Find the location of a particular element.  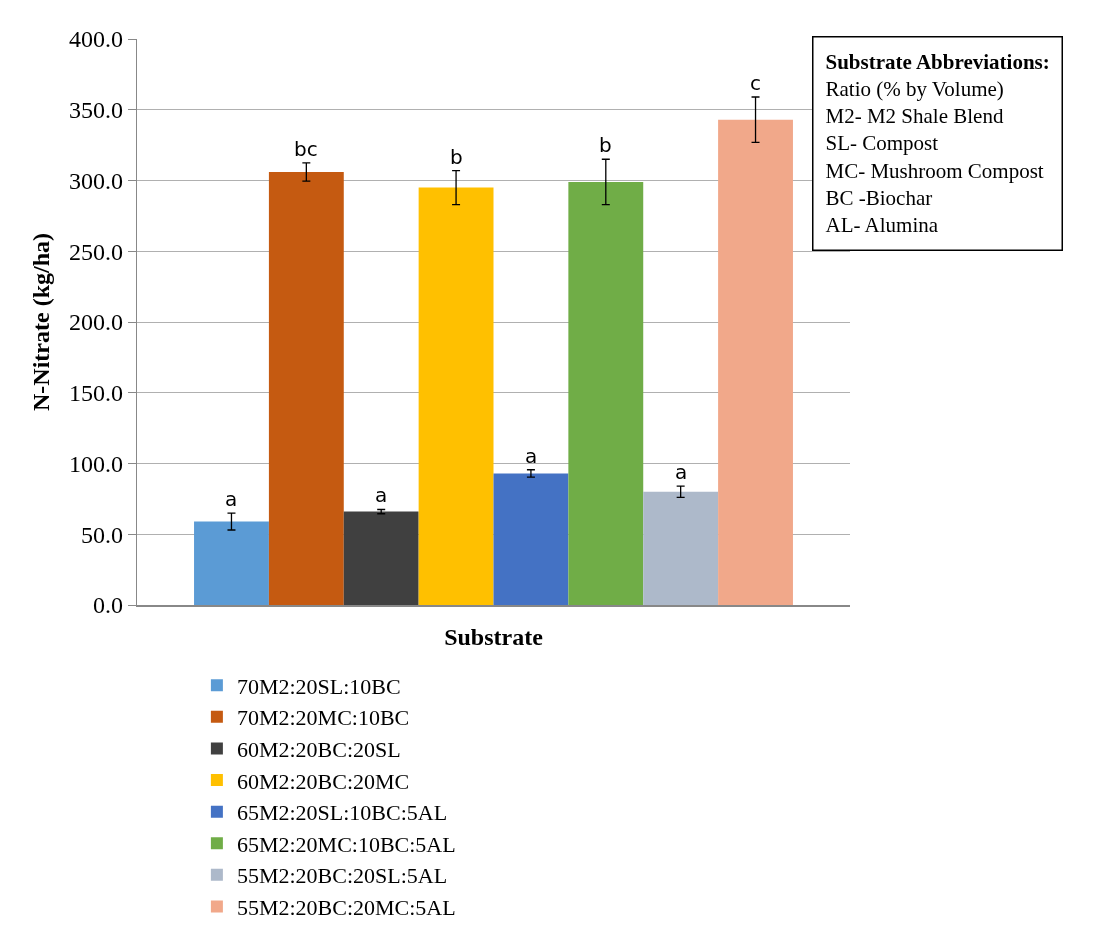

legend-label: 65M2:20SL:10BC:5AL is located at coordinates (342, 813).